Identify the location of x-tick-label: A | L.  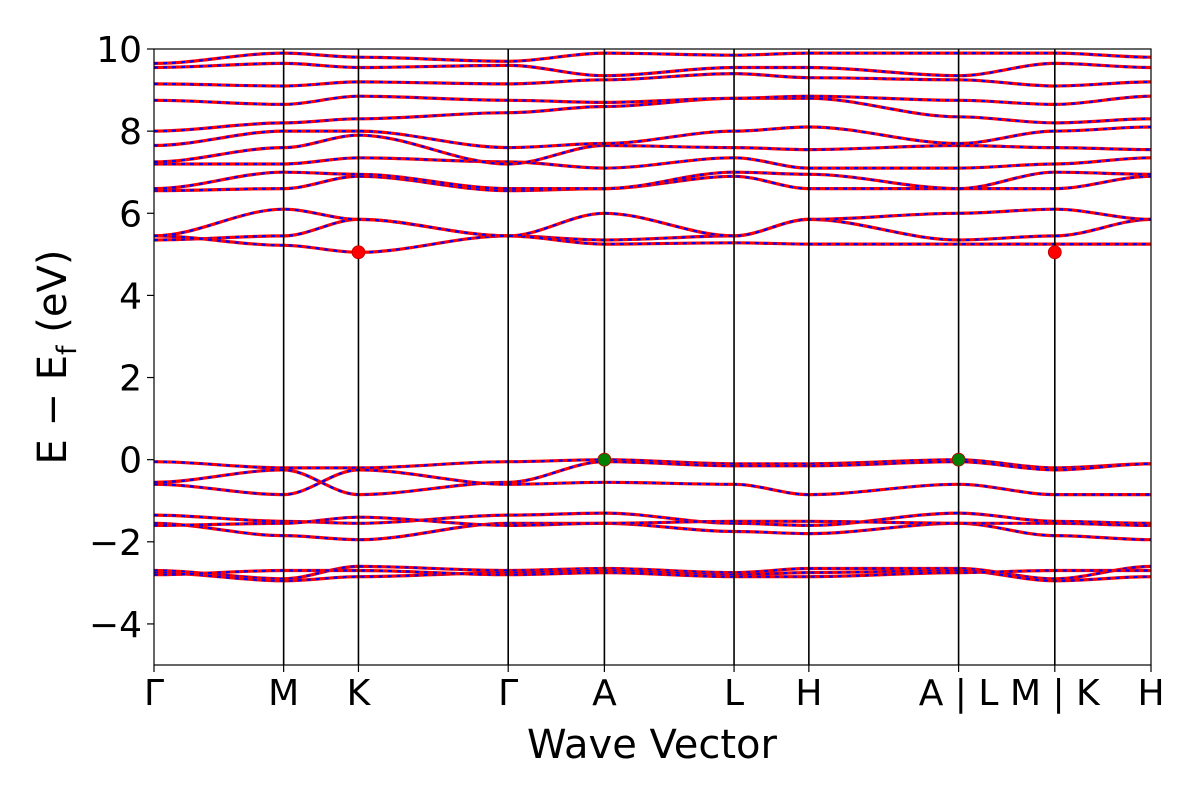
(959, 693).